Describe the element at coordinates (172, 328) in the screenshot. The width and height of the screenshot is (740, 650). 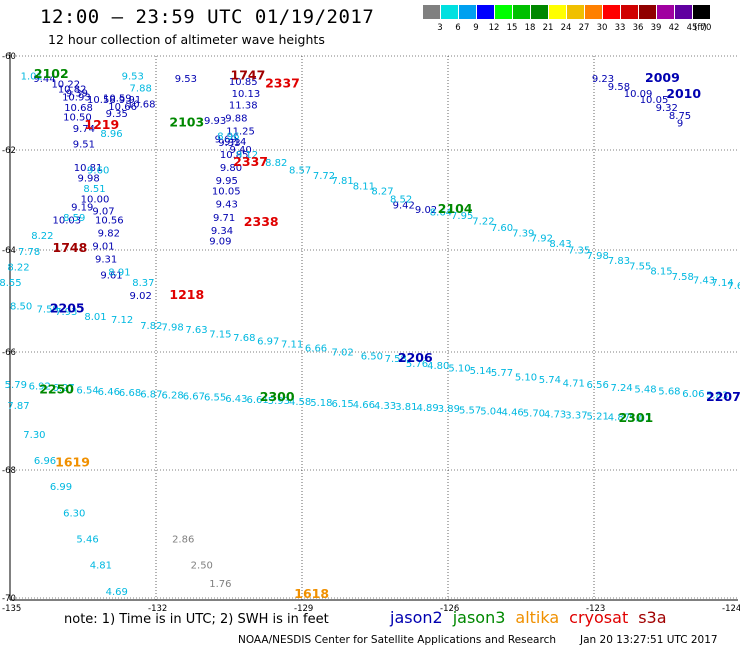
I see `swh-value: 7.98` at that location.